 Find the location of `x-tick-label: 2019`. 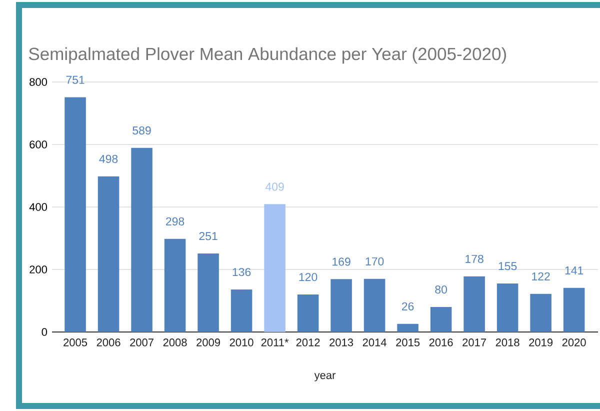

x-tick-label: 2019 is located at coordinates (541, 342).